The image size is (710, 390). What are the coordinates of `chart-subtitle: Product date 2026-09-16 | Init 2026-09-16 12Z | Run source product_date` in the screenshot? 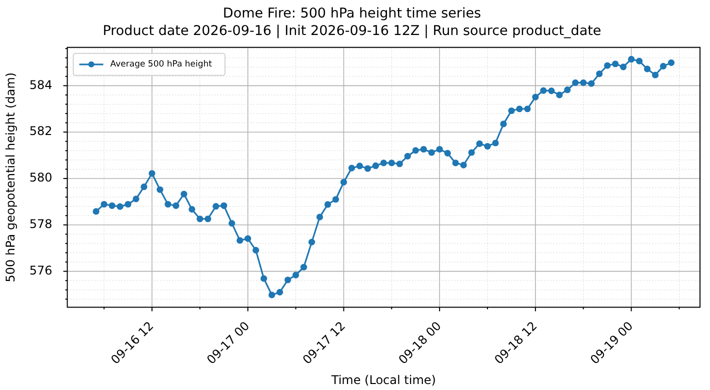 It's located at (352, 30).